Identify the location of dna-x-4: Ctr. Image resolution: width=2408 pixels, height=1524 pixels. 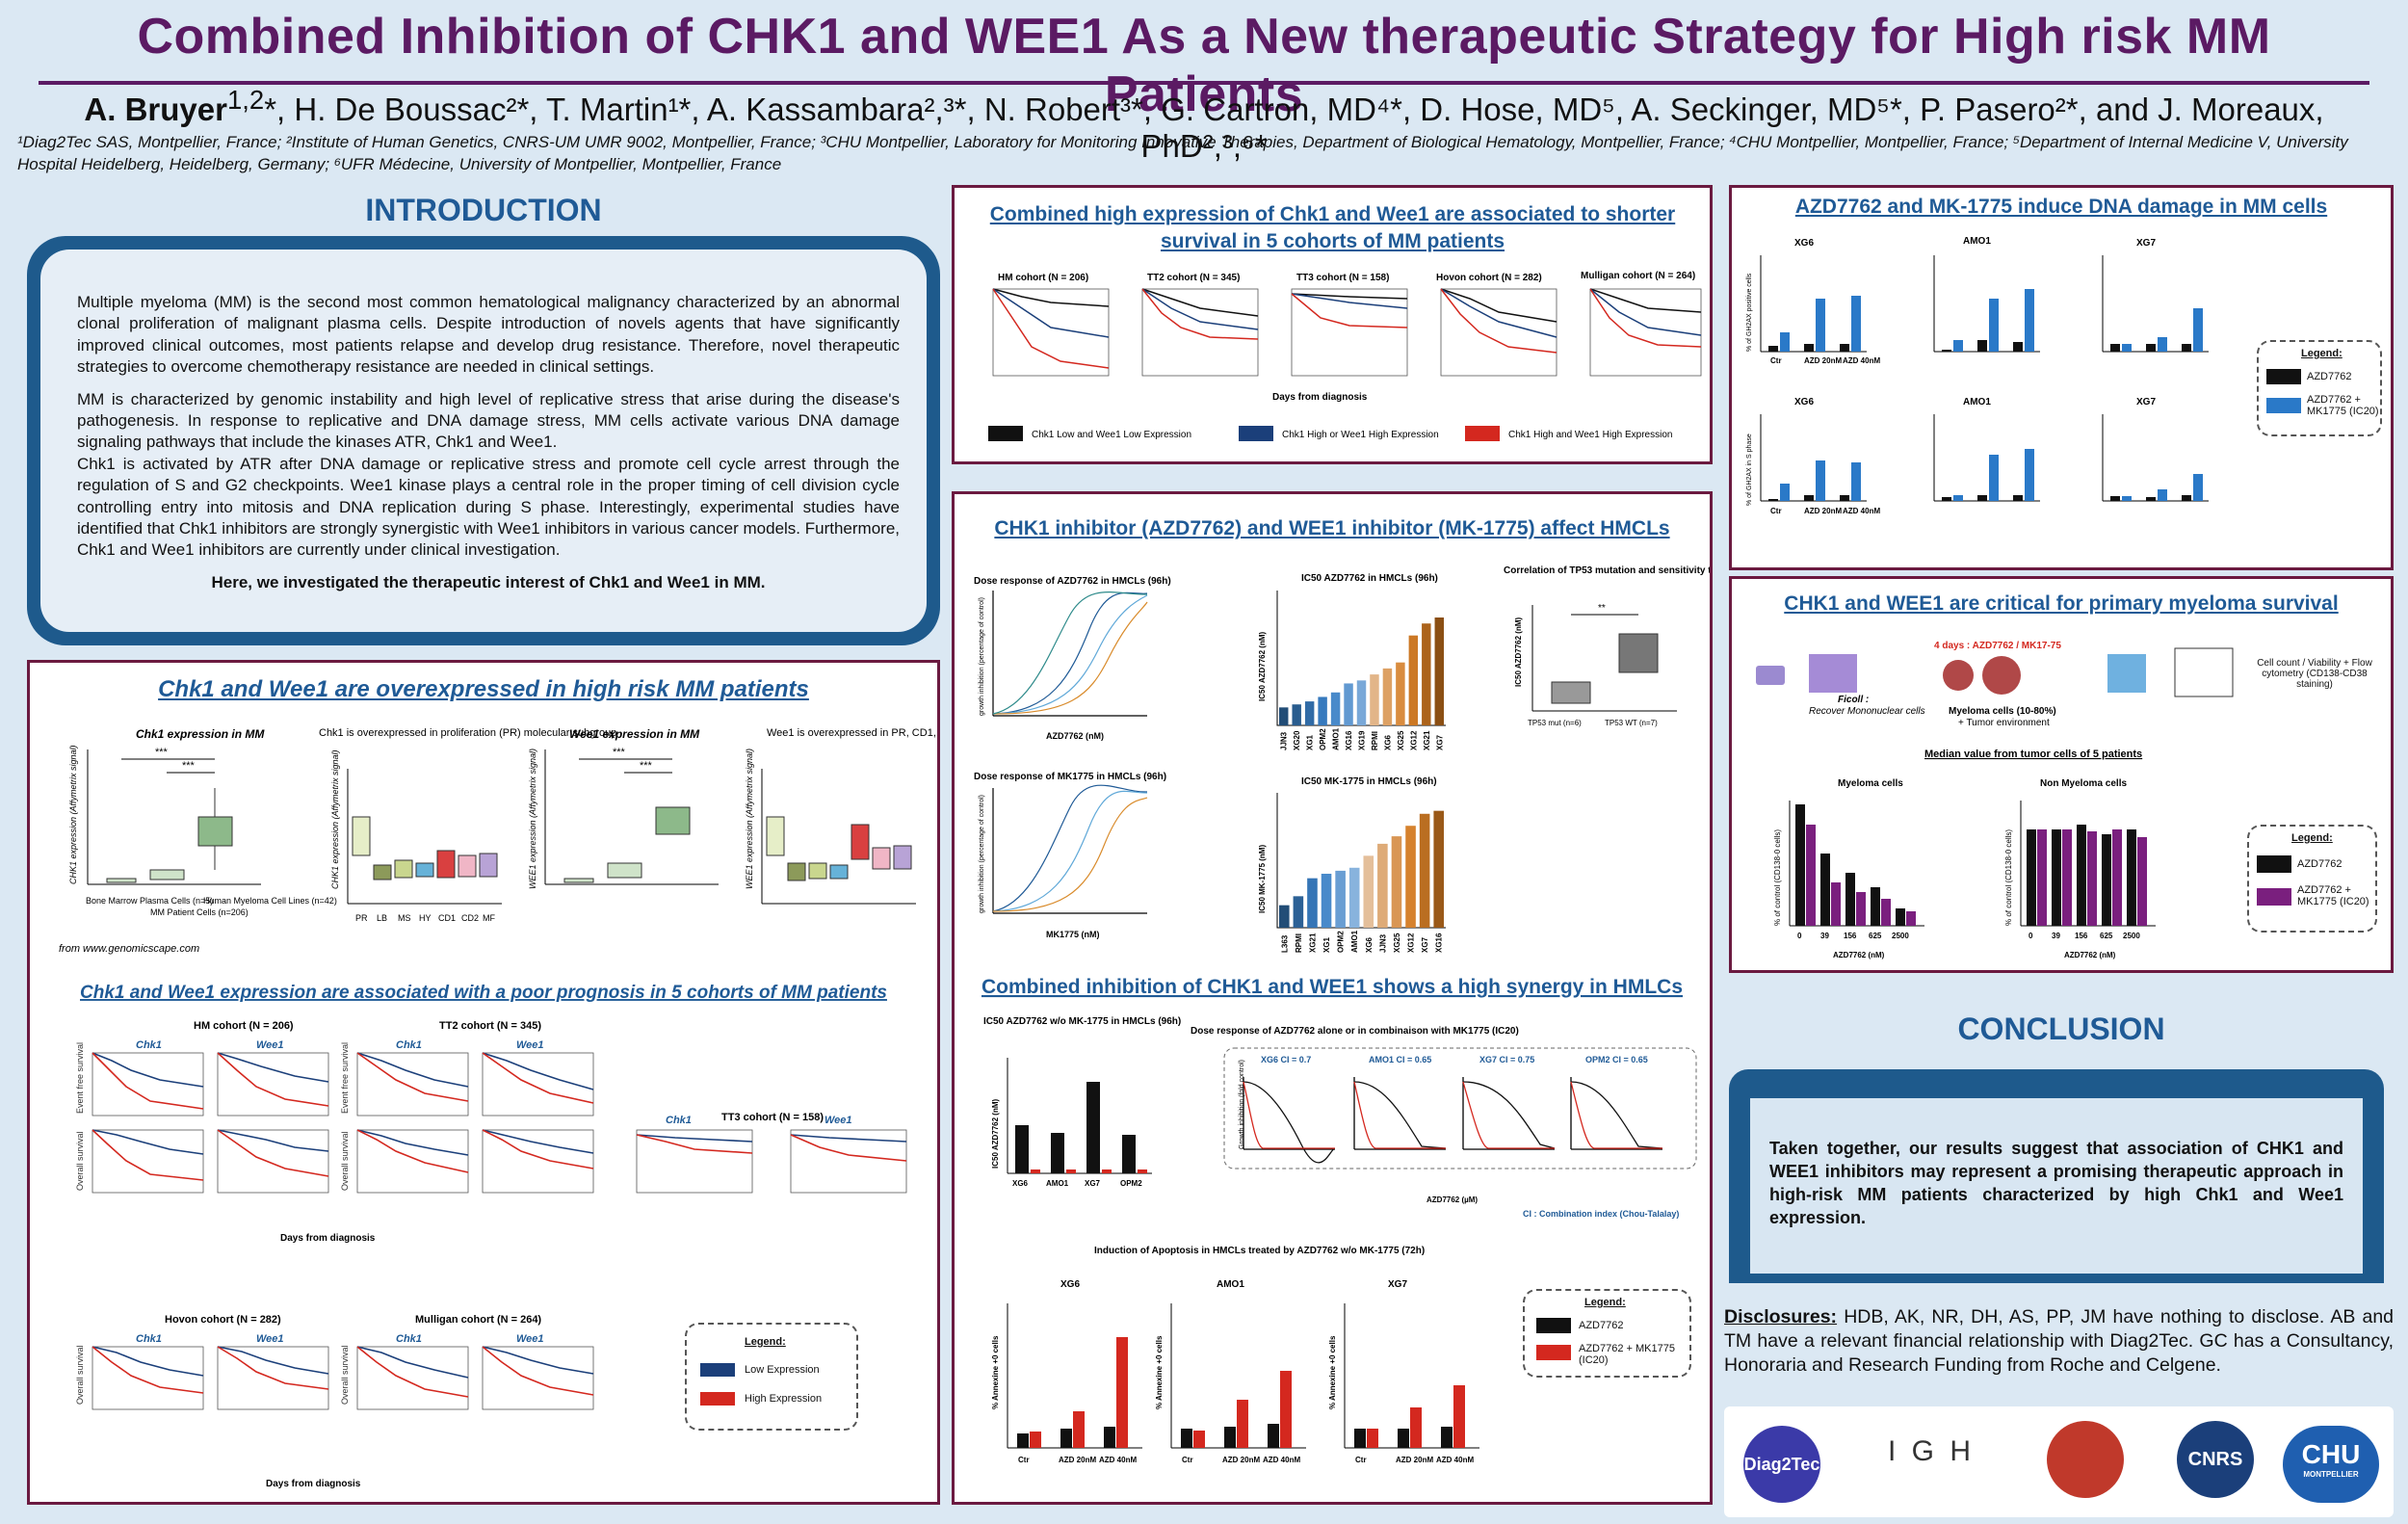
(1776, 511).